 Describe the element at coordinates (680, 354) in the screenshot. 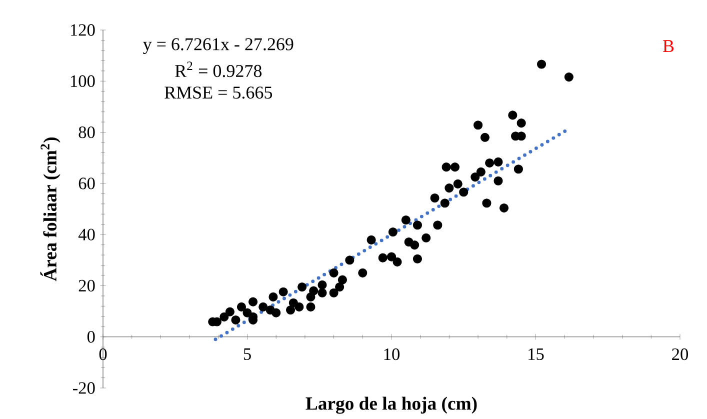

I see `x-tick-label: 20` at that location.